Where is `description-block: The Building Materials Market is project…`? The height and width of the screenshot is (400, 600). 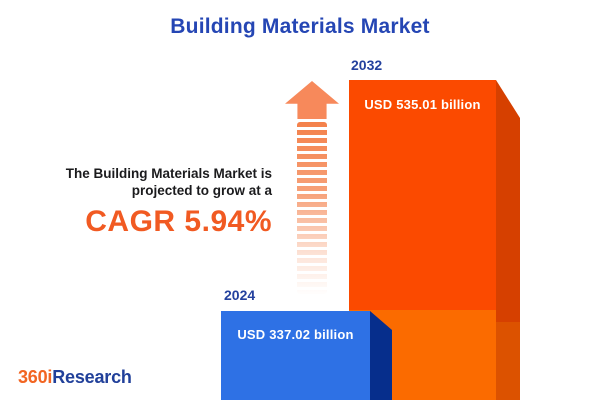 description-block: The Building Materials Market is project… is located at coordinates (146, 202).